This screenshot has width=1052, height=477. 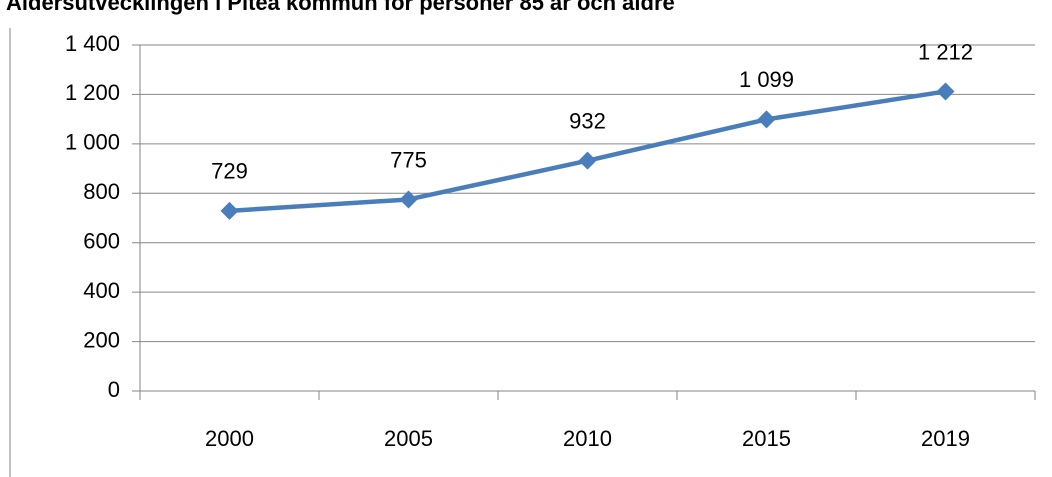 What do you see at coordinates (229, 438) in the screenshot?
I see `x-tick-label: 2000` at bounding box center [229, 438].